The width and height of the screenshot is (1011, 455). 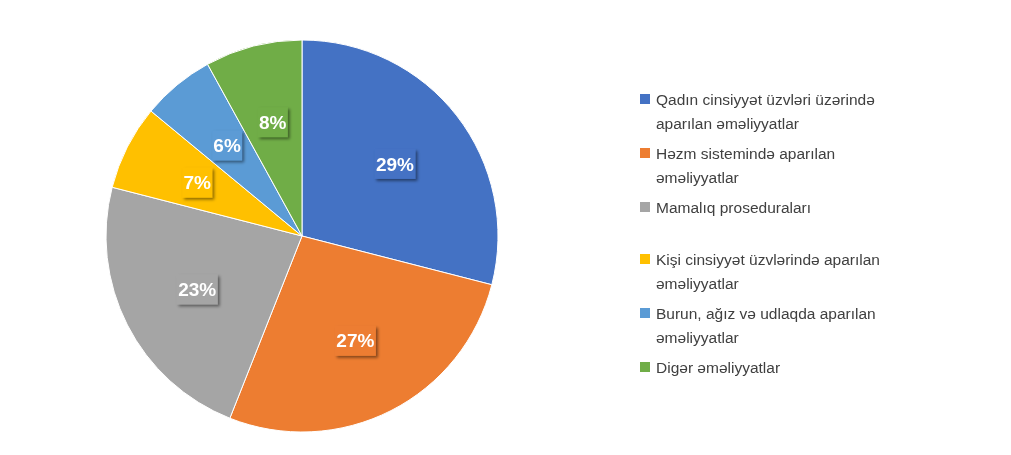 What do you see at coordinates (197, 290) in the screenshot?
I see `data-label: 23%` at bounding box center [197, 290].